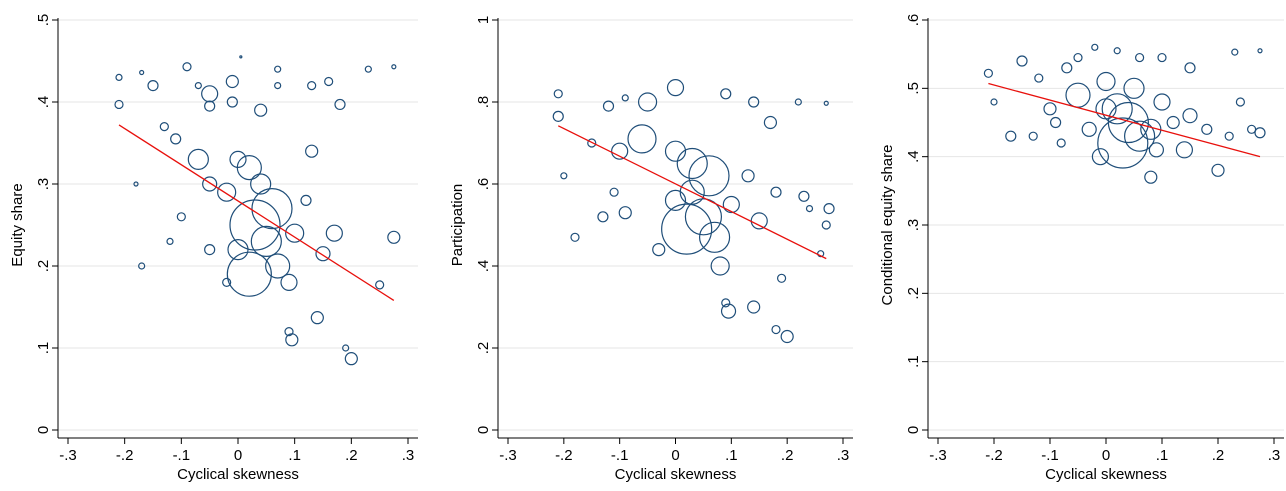 The image size is (1286, 491). What do you see at coordinates (913, 20) in the screenshot?
I see `y-tick-label: .6` at bounding box center [913, 20].